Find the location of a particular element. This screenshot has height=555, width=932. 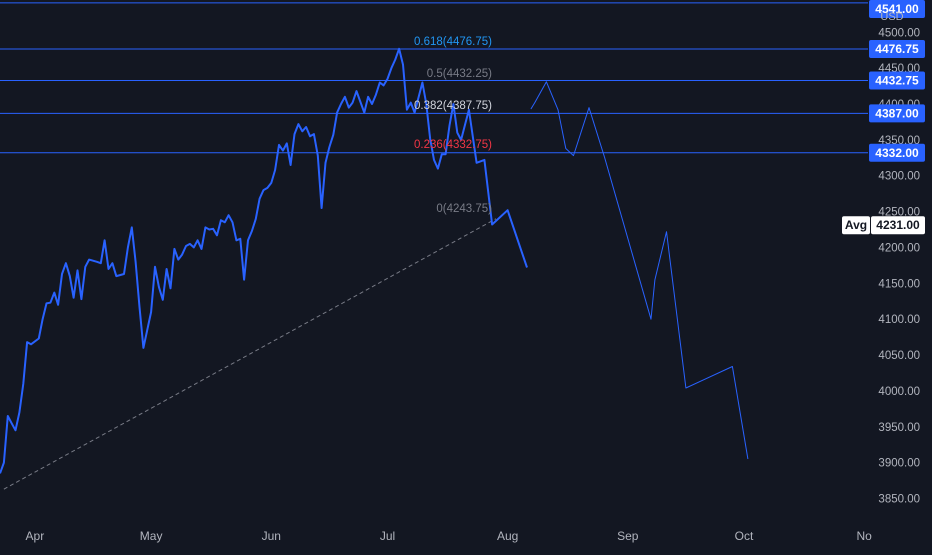

x-tick-label: Oct is located at coordinates (744, 536).